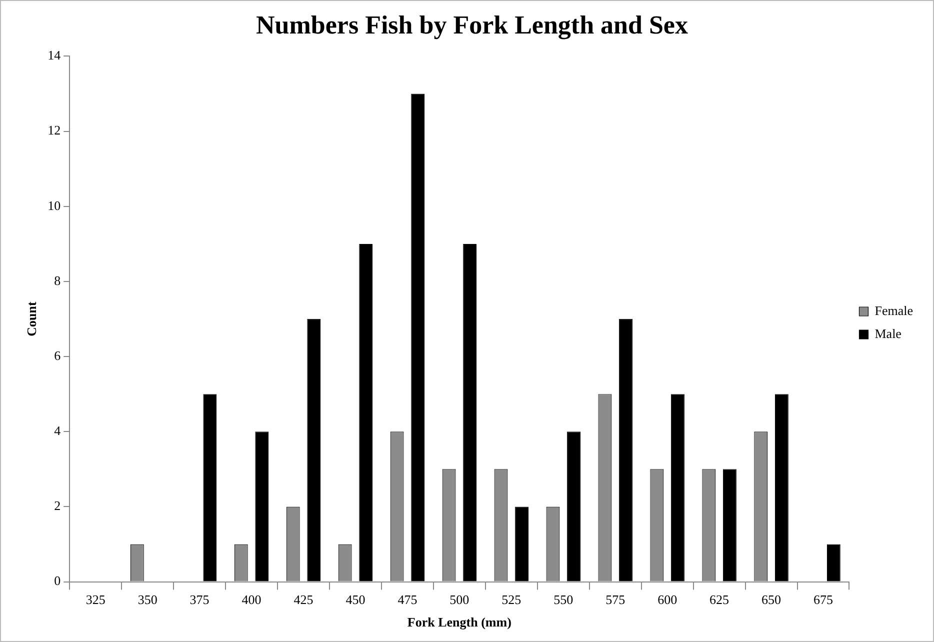  I want to click on y-tick-label: 14, so click(55, 55).